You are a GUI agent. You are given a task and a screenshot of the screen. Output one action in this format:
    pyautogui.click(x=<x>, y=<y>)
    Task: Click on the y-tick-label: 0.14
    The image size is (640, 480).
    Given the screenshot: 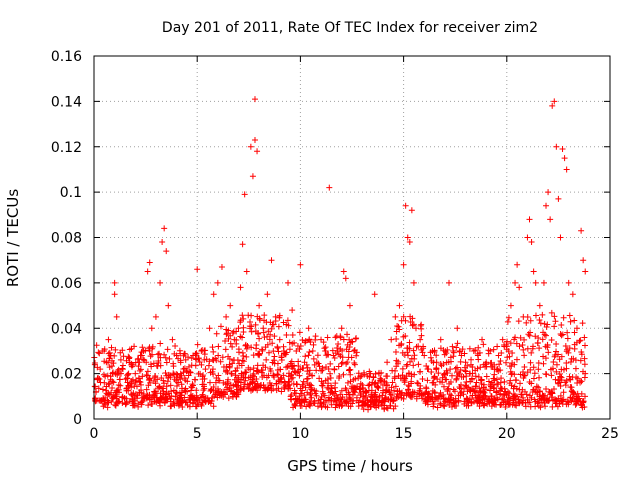 What is the action you would take?
    pyautogui.click(x=66, y=102)
    